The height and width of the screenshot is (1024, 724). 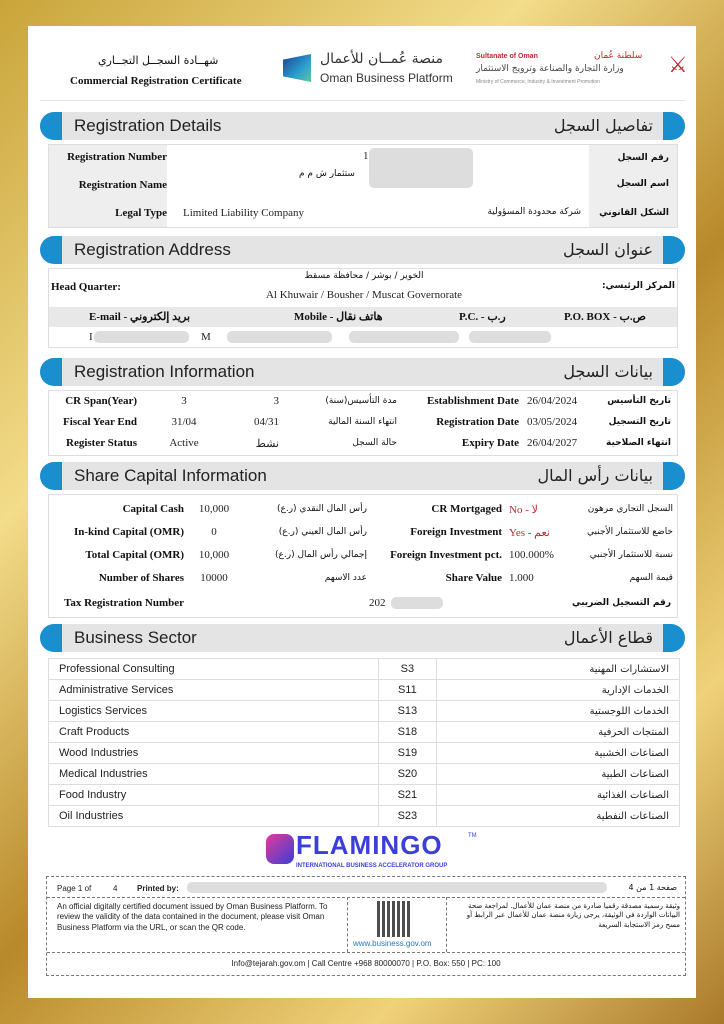 I want to click on printed-by: Printed by:, so click(x=158, y=888).